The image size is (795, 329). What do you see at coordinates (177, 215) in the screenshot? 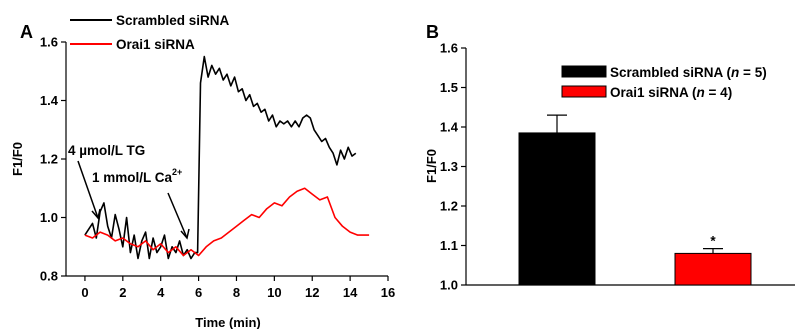
I see `annotation-ca-arrow` at bounding box center [177, 215].